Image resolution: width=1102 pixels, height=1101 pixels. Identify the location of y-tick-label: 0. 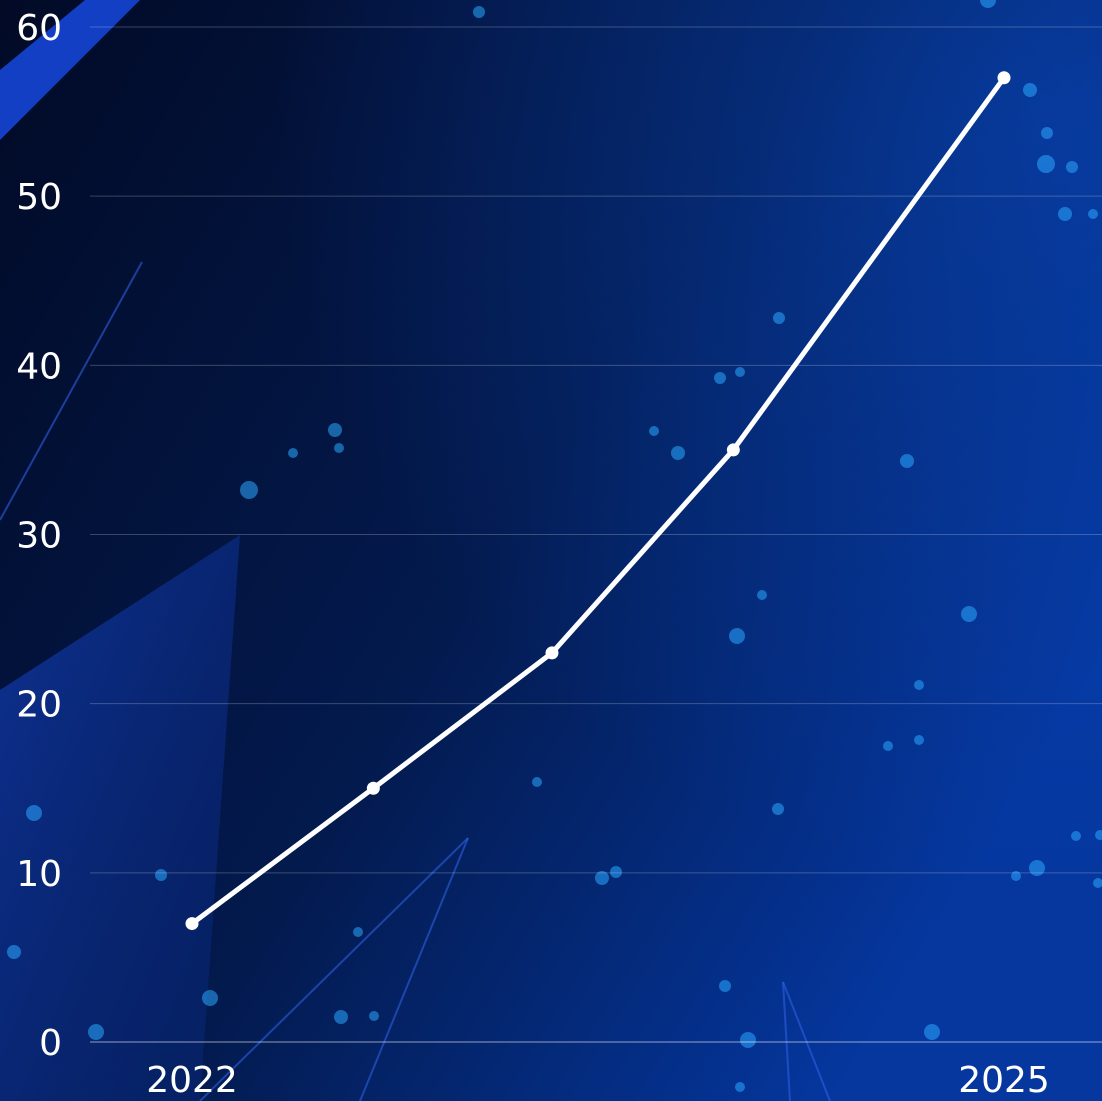
(50, 1043).